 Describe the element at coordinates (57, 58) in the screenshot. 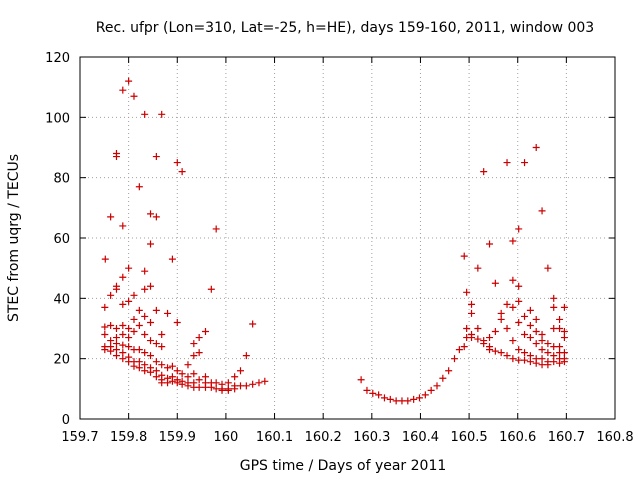

I see `y-tick-label: 120` at that location.